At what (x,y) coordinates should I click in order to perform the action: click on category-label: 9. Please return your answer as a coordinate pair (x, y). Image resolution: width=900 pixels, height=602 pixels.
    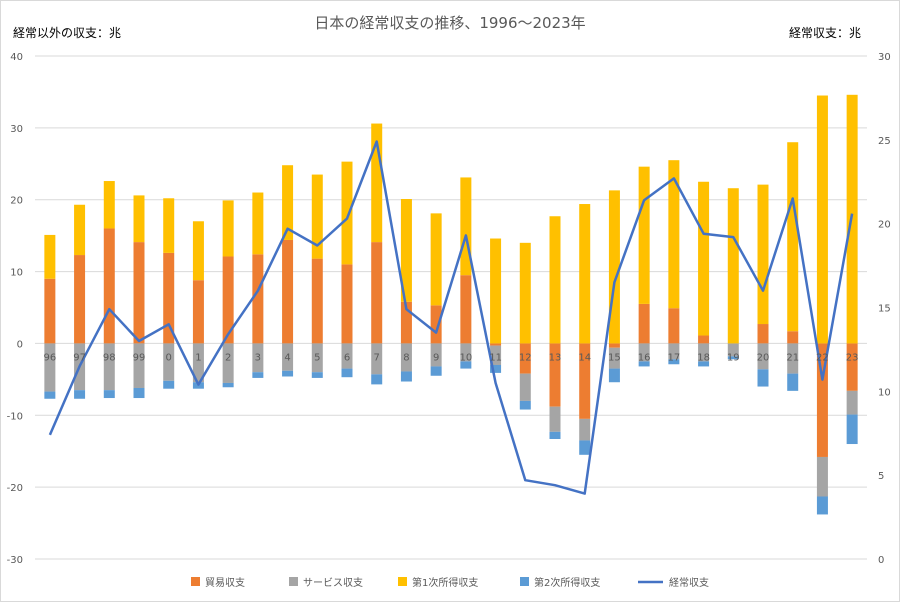
    Looking at the image, I should click on (436, 357).